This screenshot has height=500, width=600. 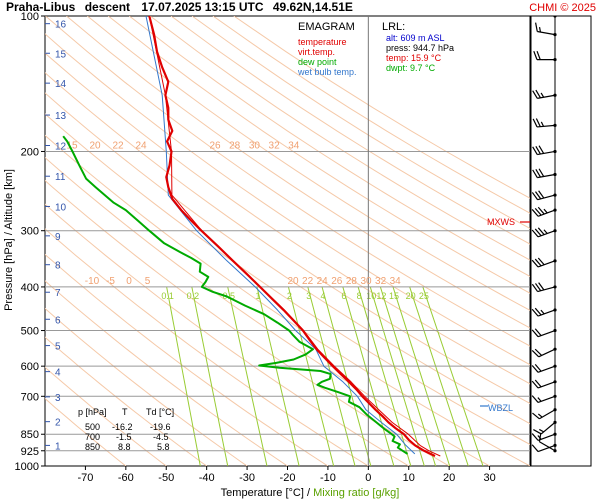 I want to click on isotherm-label: 5, so click(x=148, y=281).